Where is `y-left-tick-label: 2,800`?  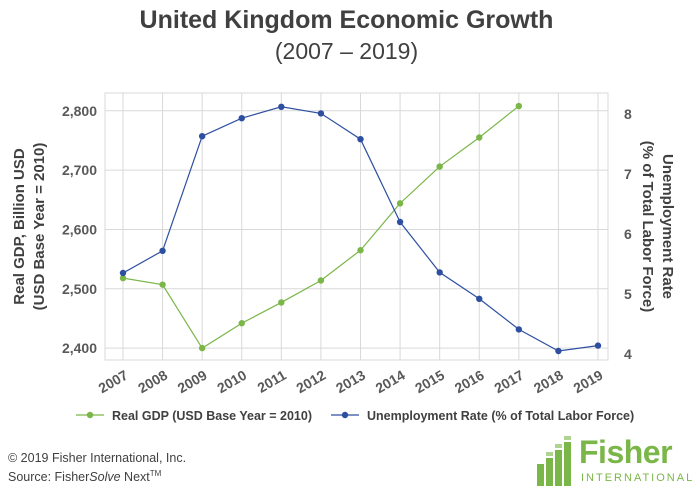 y-left-tick-label: 2,800 is located at coordinates (79, 111).